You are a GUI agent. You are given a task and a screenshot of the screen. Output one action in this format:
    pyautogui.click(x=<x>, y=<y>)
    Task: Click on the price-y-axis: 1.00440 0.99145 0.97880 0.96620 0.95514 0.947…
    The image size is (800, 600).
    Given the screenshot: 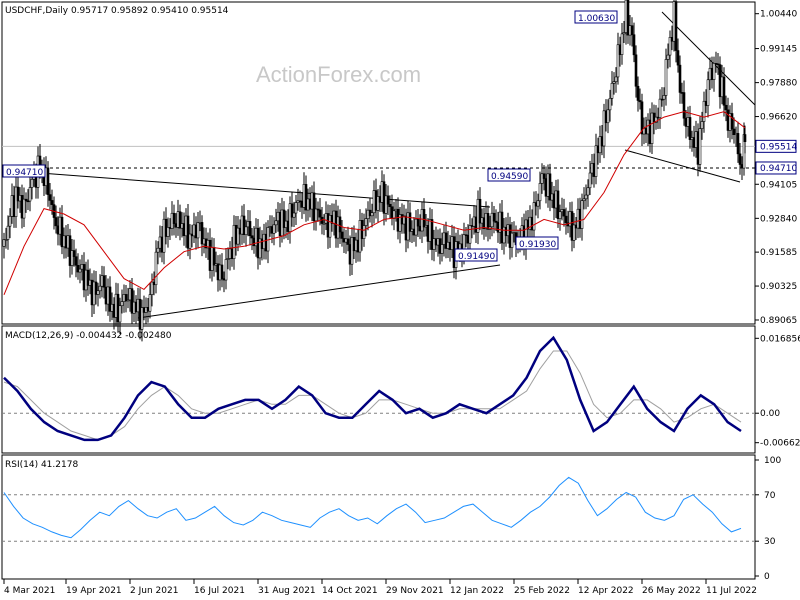 What is the action you would take?
    pyautogui.click(x=776, y=168)
    